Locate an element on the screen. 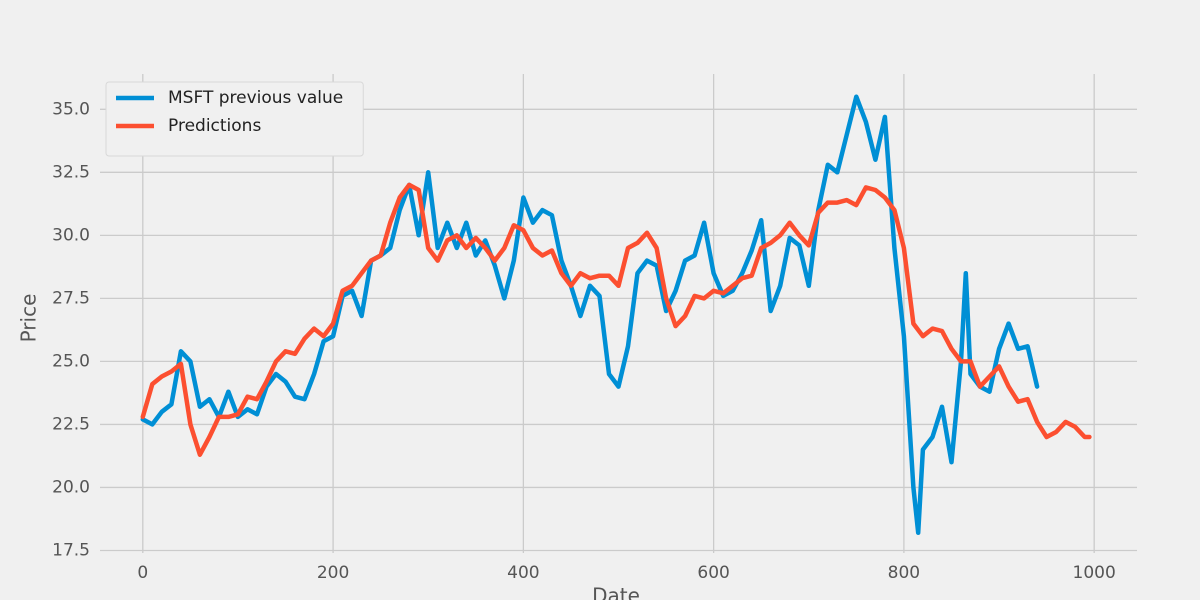 Image resolution: width=1200 pixels, height=600 pixels. y-tick-label: 27.5 is located at coordinates (71, 298).